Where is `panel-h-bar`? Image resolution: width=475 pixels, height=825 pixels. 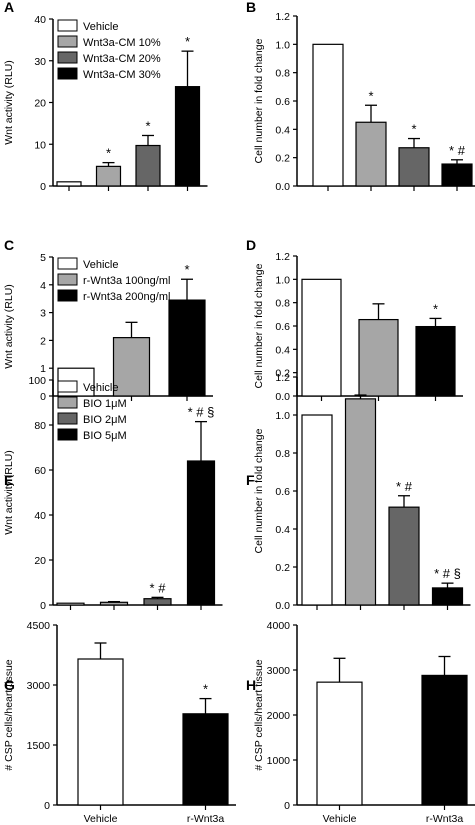 panel-h-bar is located at coordinates (444, 740).